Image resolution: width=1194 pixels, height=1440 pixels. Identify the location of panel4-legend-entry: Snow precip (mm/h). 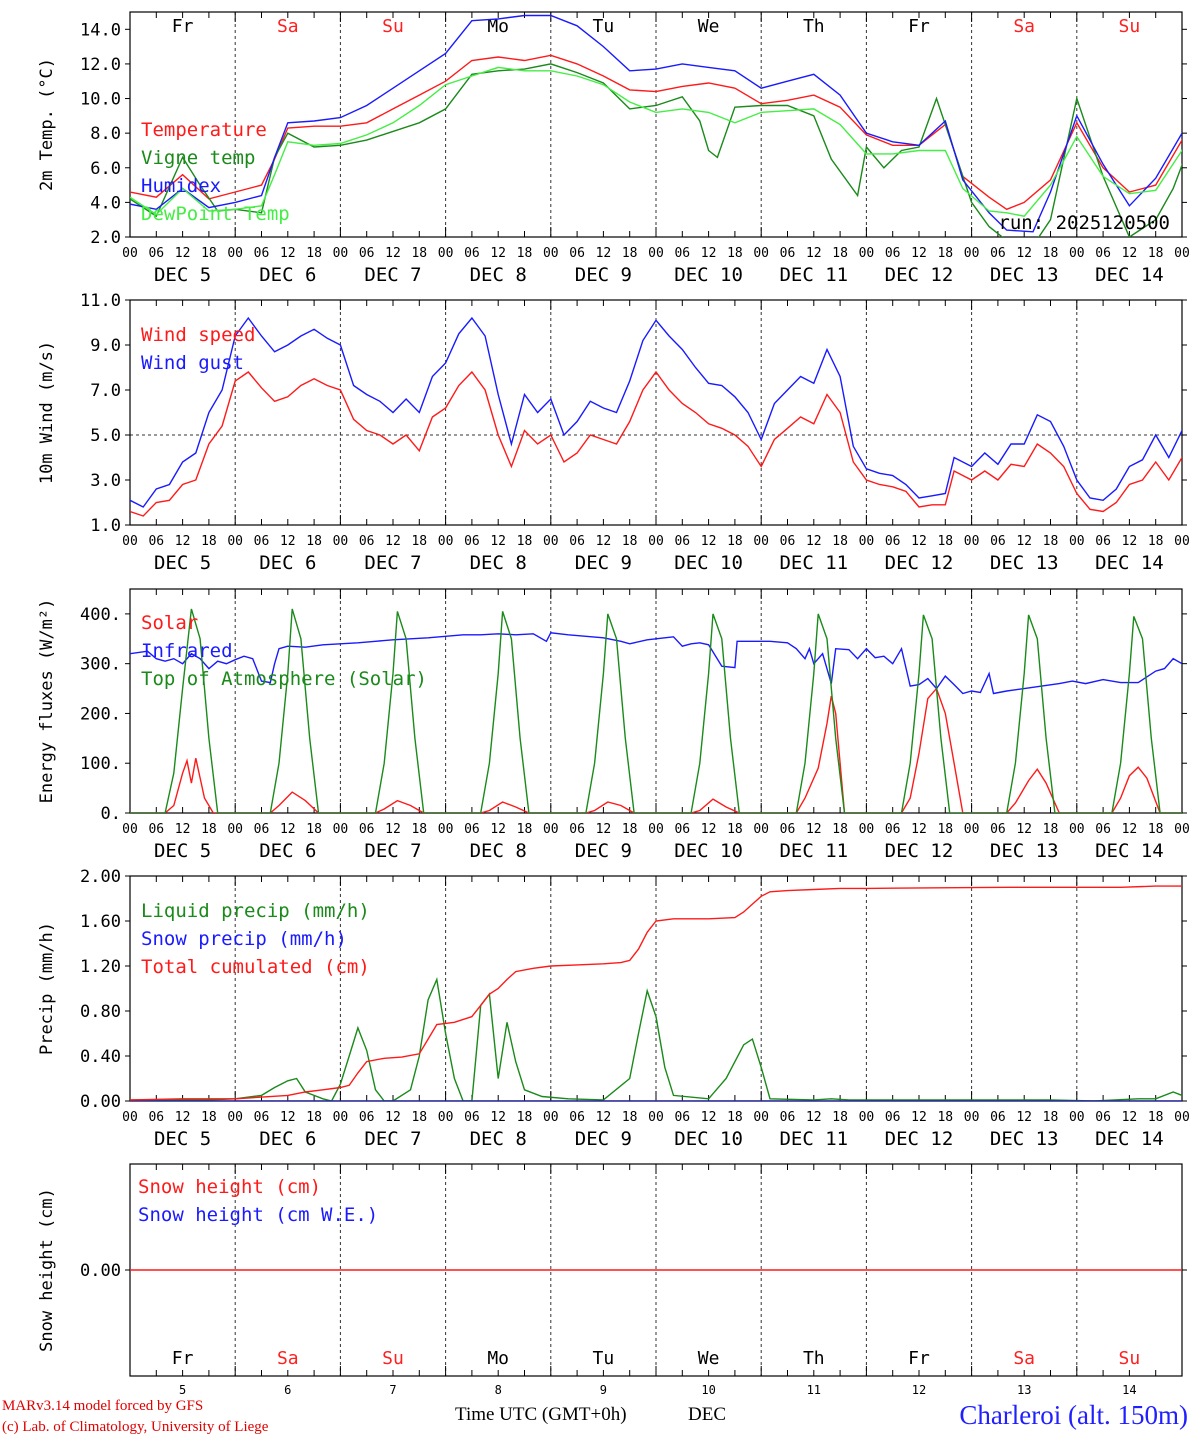
(244, 939).